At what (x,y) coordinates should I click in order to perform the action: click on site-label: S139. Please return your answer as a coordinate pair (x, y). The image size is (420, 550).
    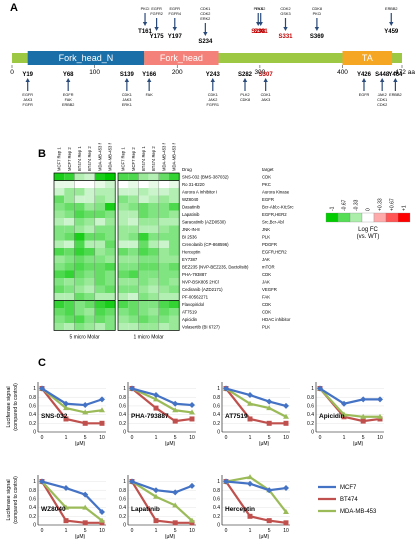
    Looking at the image, I should click on (127, 75).